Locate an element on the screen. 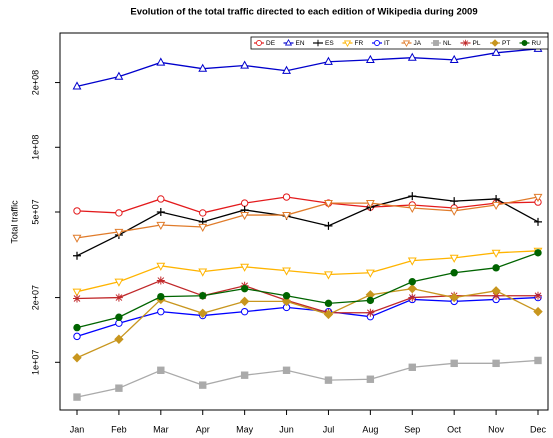 The width and height of the screenshot is (553, 438). x-tick-label: Sep is located at coordinates (412, 429).